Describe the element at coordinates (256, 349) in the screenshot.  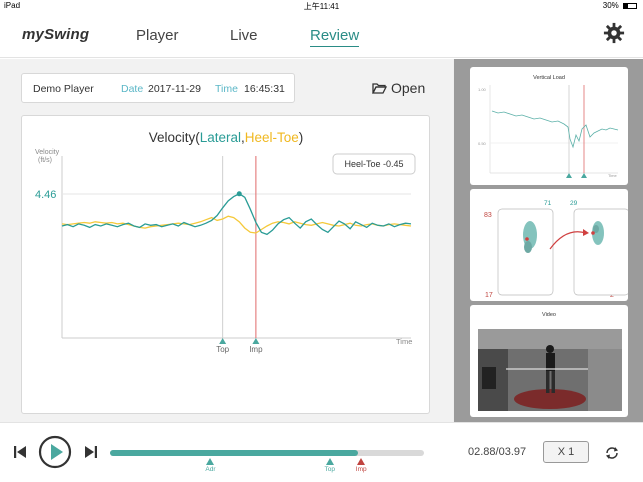
I see `marker-imp-label: Imp` at that location.